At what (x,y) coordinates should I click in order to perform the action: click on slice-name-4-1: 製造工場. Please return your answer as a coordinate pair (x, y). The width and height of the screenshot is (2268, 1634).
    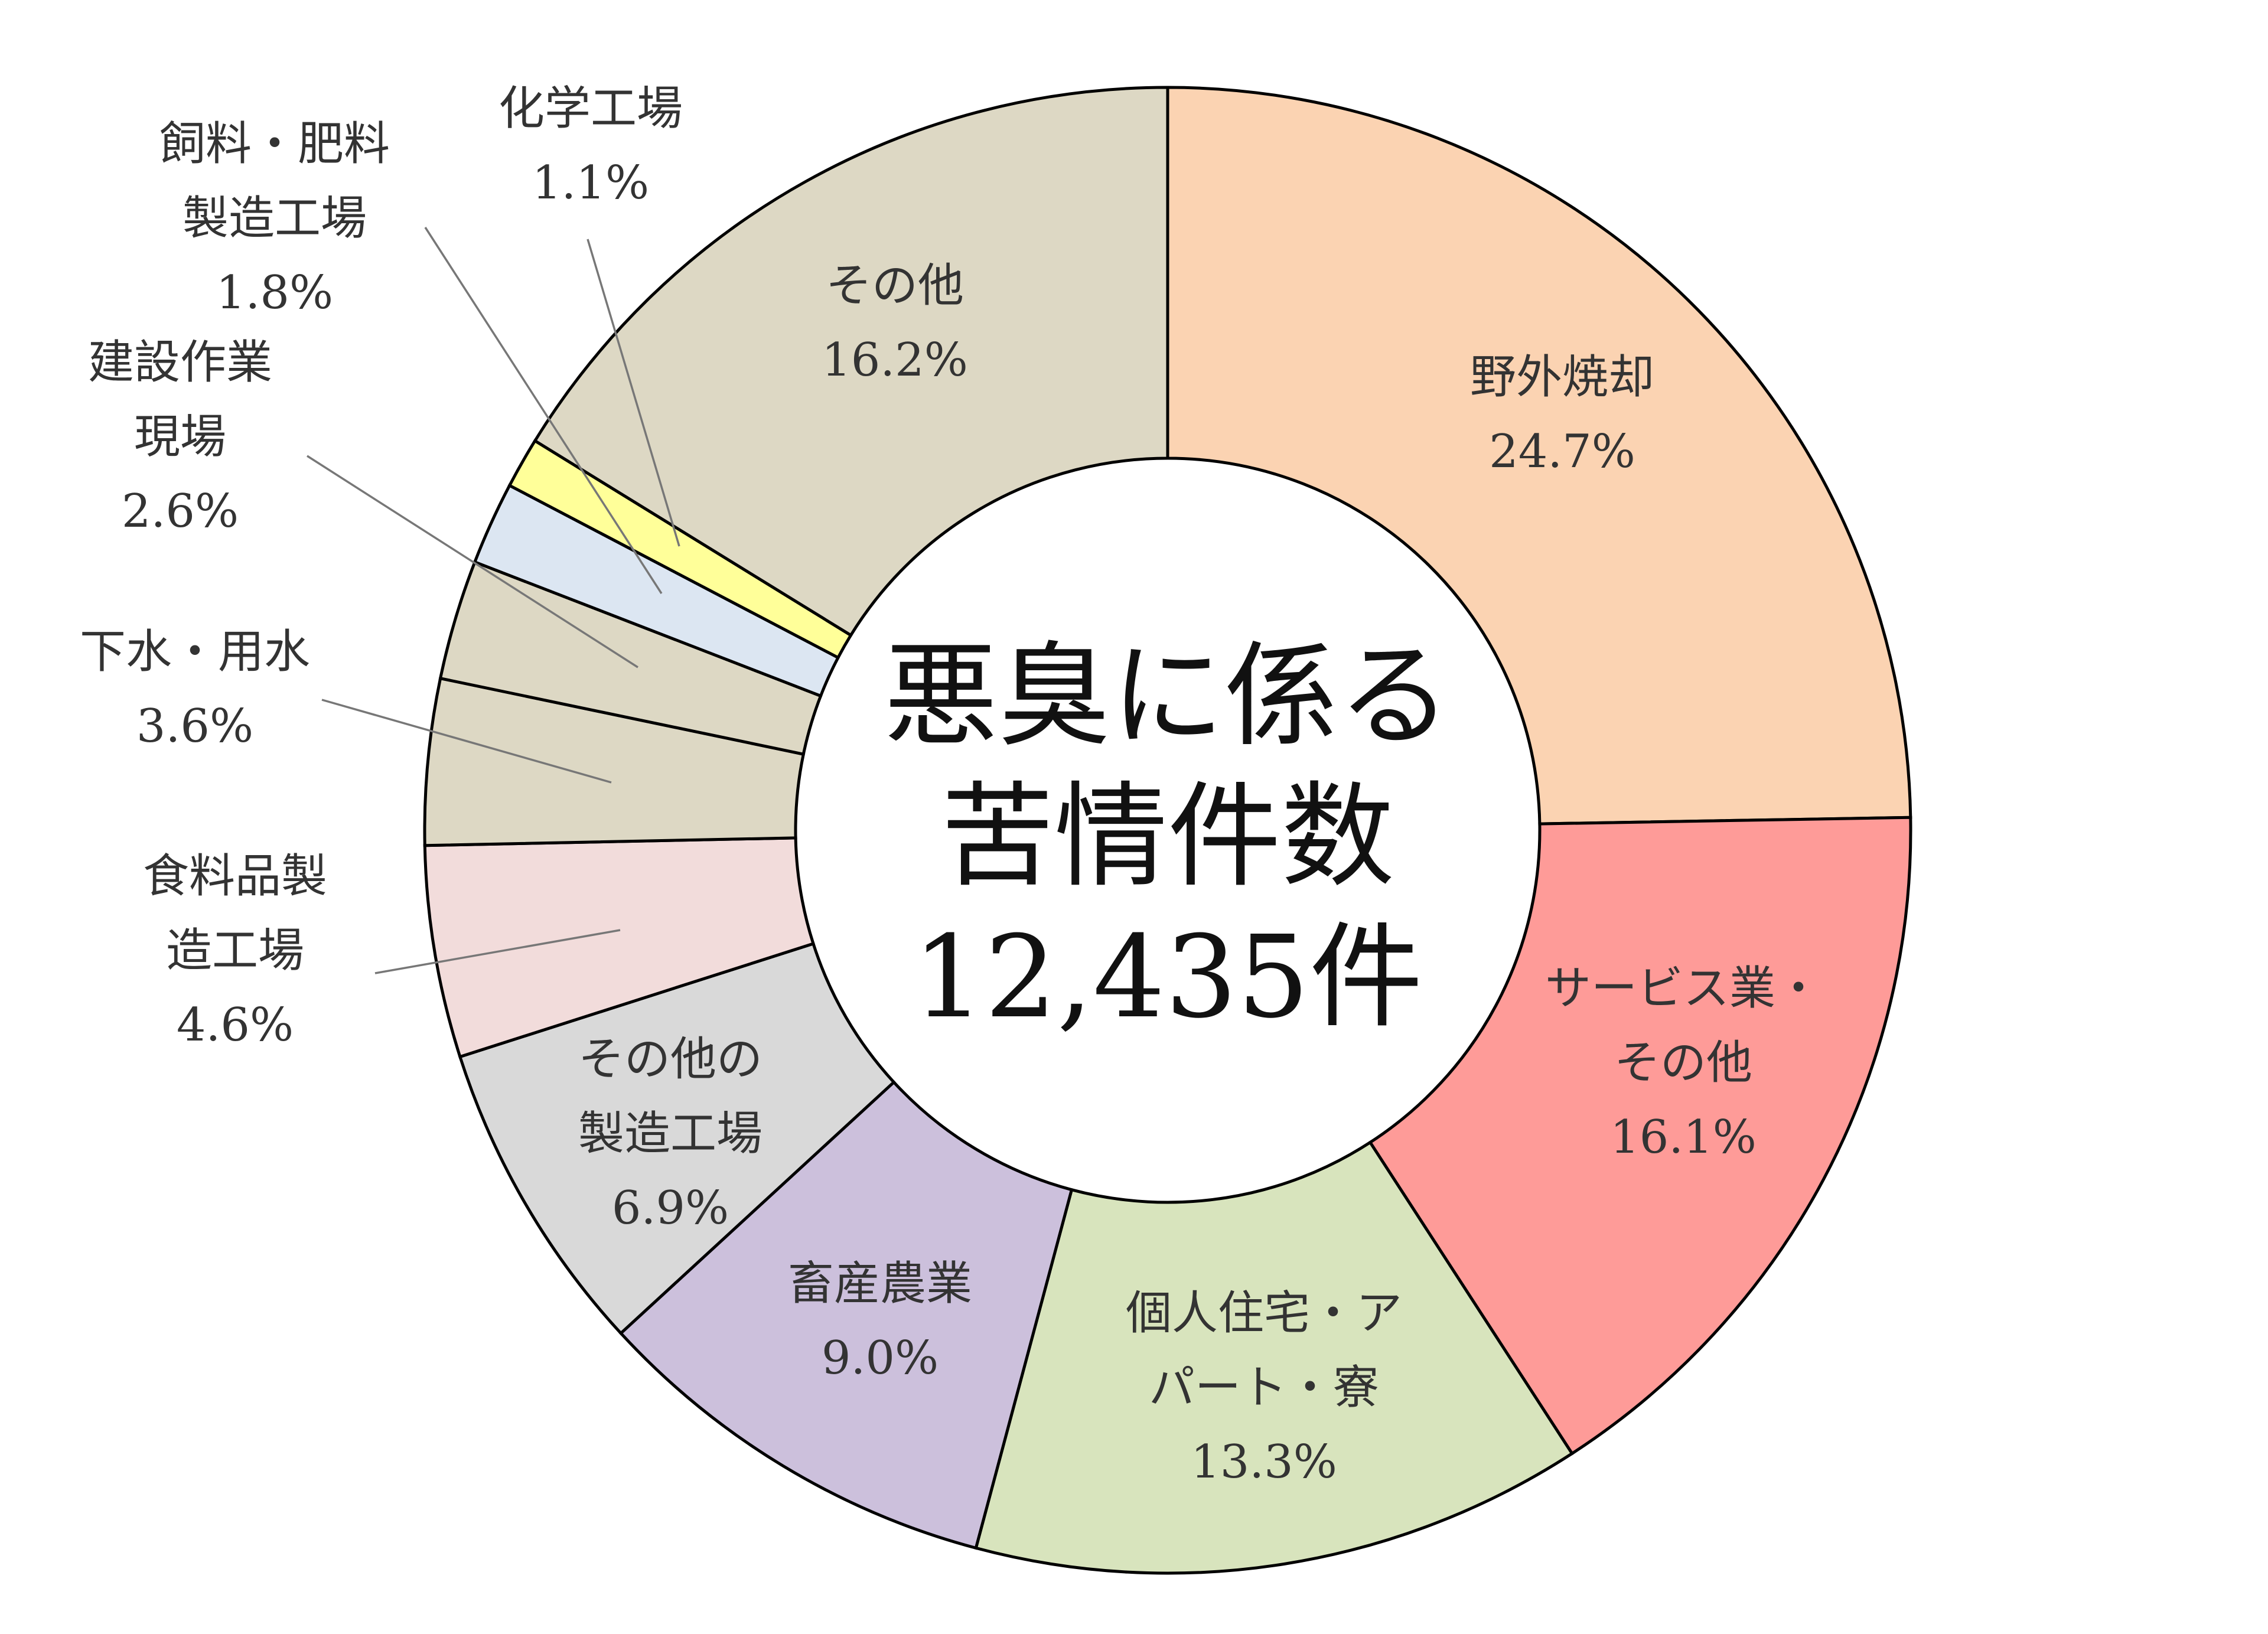
    Looking at the image, I should click on (670, 1133).